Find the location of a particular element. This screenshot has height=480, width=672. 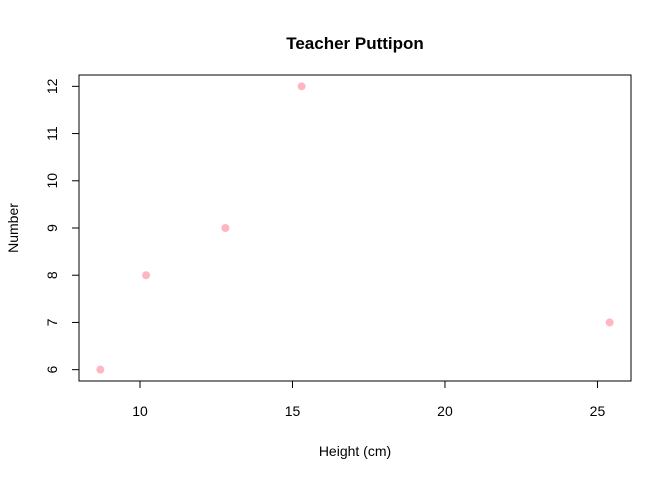

x-tick-label: 25 is located at coordinates (598, 411).